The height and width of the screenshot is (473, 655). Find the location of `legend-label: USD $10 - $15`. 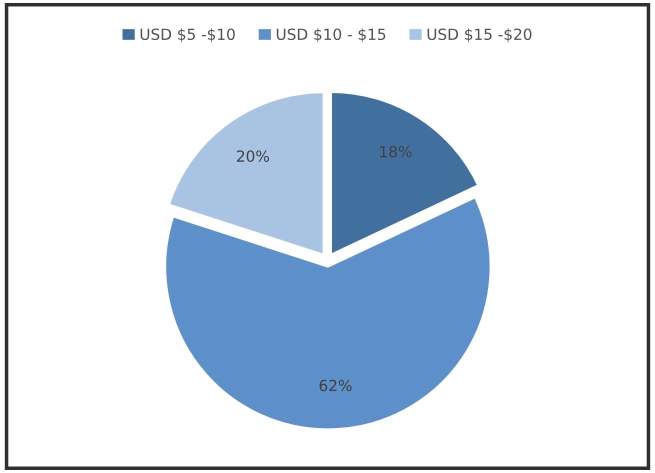

legend-label: USD $10 - $15 is located at coordinates (331, 35).